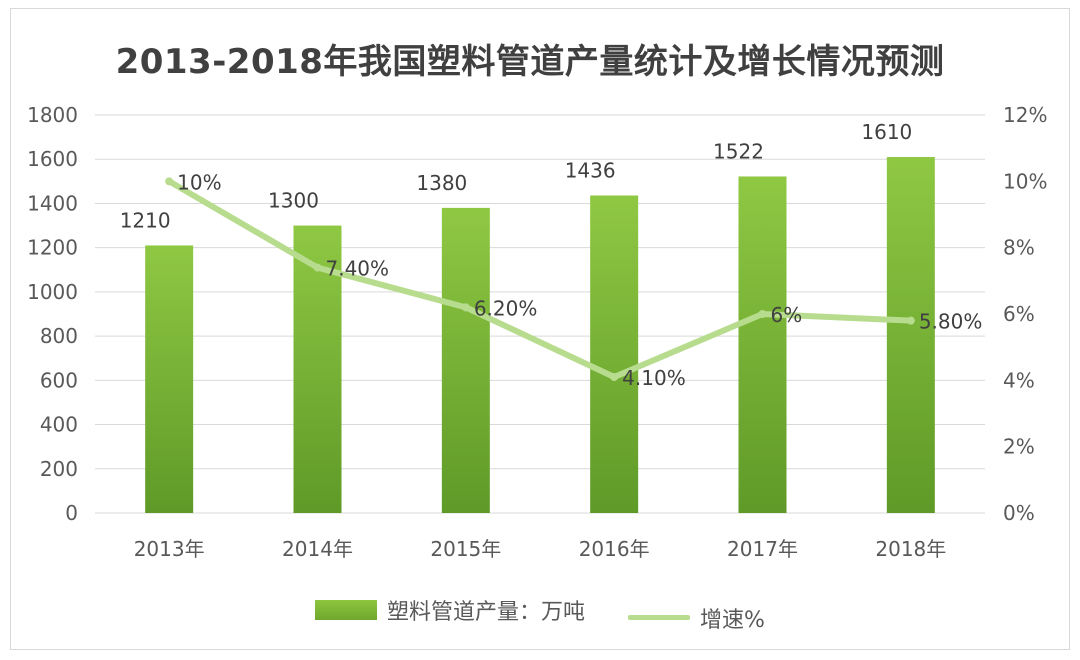 Image resolution: width=1080 pixels, height=660 pixels. What do you see at coordinates (71, 513) in the screenshot?
I see `left-tick-label: 0` at bounding box center [71, 513].